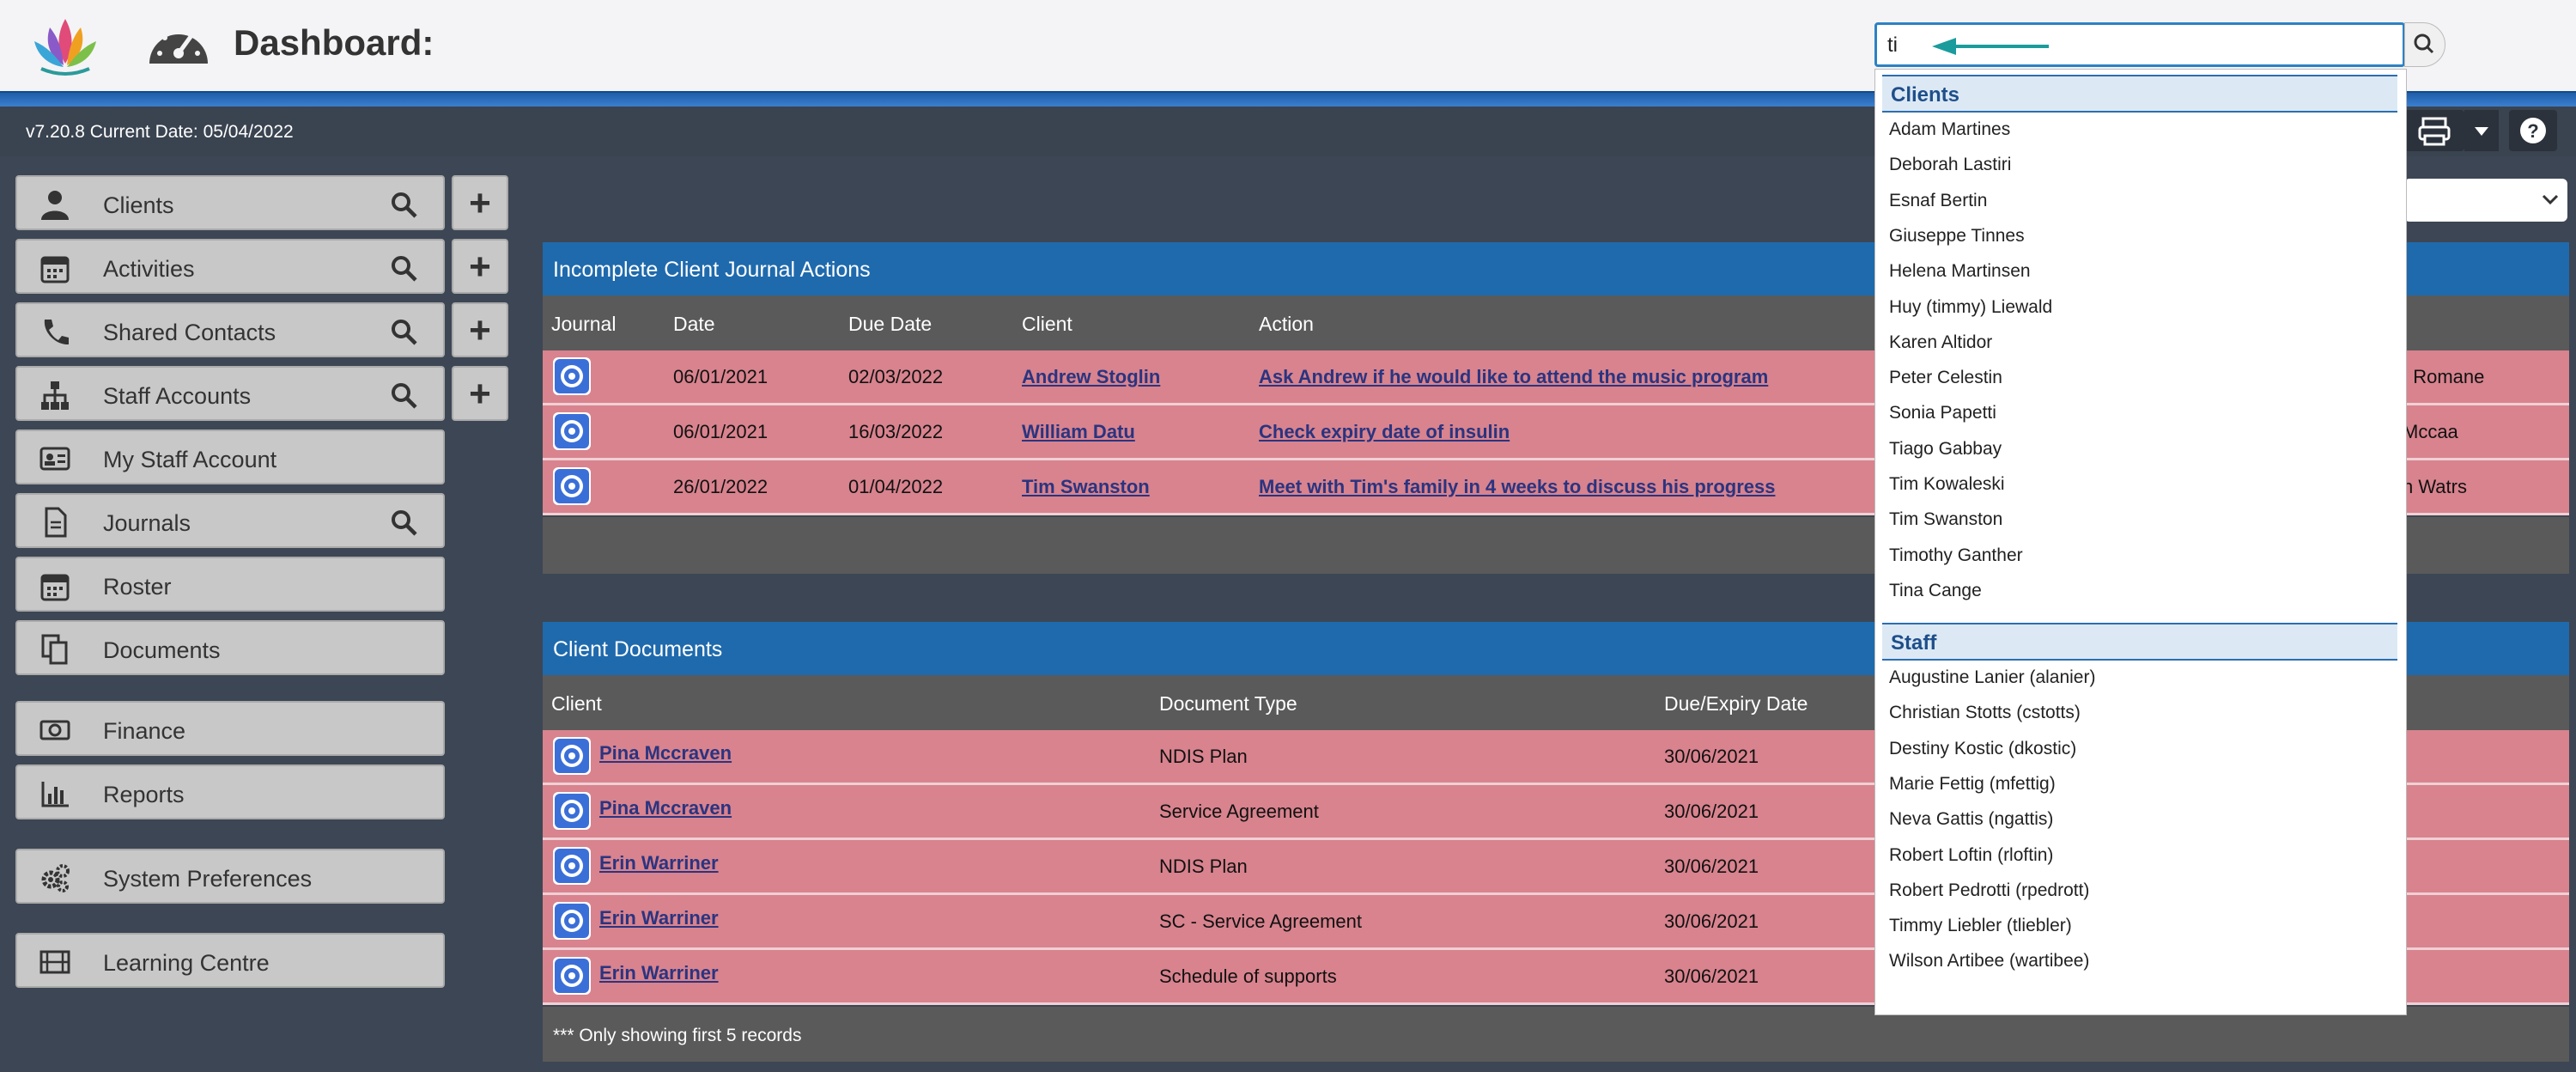  Describe the element at coordinates (2430, 431) in the screenshot. I see `assigned-staff-cell: Mccaa` at that location.